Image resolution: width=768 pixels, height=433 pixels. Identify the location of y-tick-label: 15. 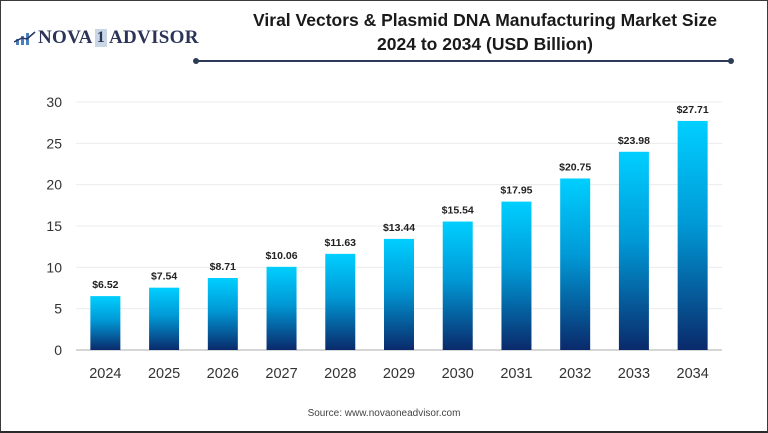
(54, 226).